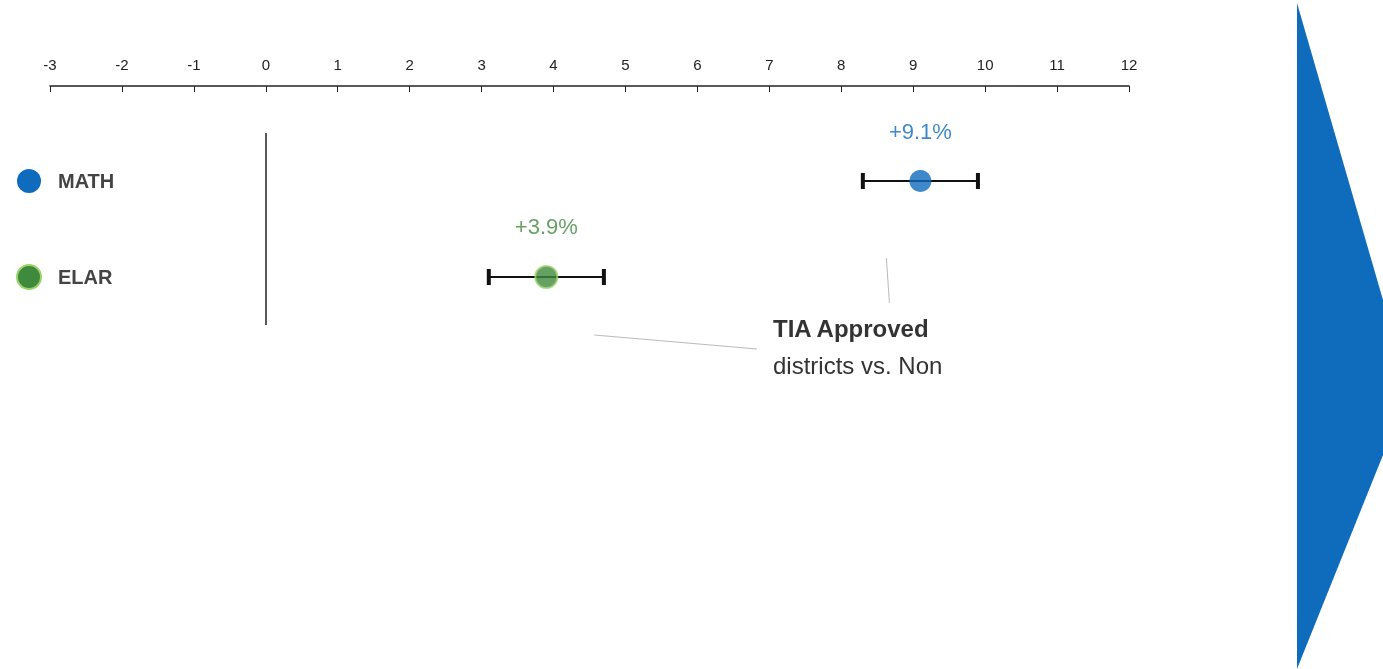 The width and height of the screenshot is (1383, 669). I want to click on x-tick-label: 5, so click(625, 64).